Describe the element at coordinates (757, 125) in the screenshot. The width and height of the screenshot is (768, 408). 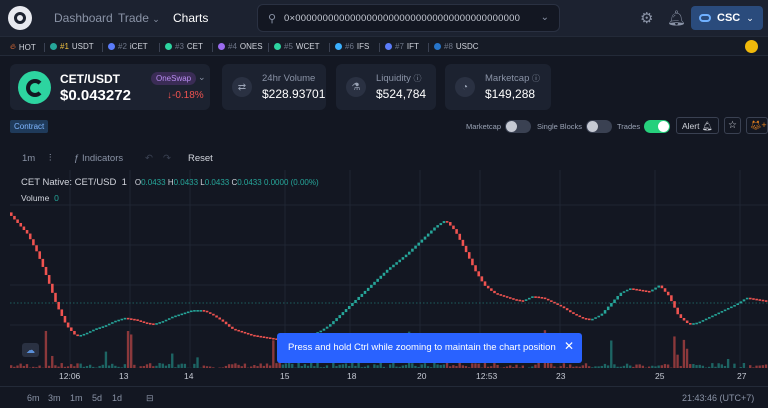
I see `metamask-fox-icon: 🦊︎+` at that location.